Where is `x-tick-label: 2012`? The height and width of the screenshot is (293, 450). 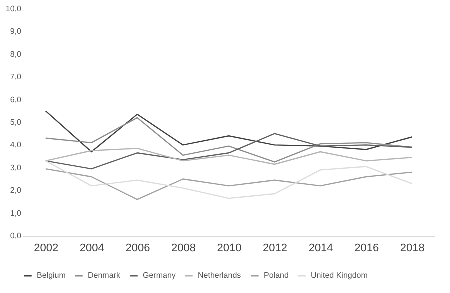 x-tick-label: 2012 is located at coordinates (275, 248).